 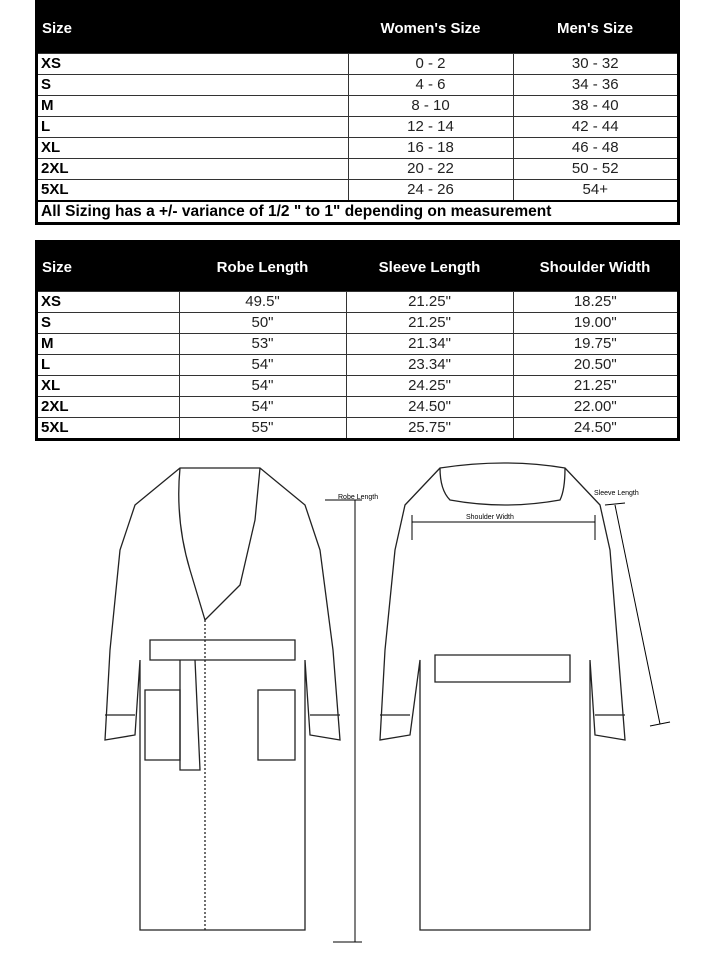 What do you see at coordinates (430, 169) in the screenshot?
I see `value-cell: 20 - 22` at bounding box center [430, 169].